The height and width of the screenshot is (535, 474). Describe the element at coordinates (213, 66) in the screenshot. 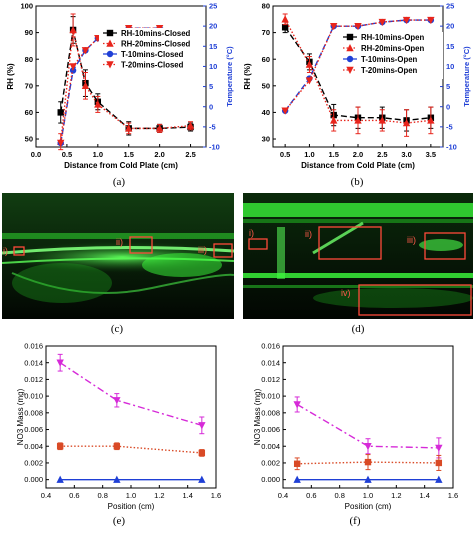

I see `y2-tick-label: 10` at that location.